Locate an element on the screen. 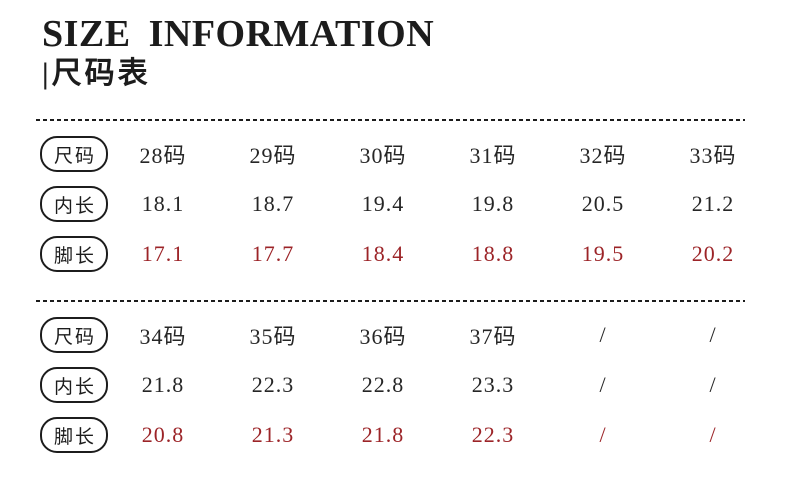  table-row: 尺码 34码 35码 36码 37码 / / is located at coordinates (413, 335).